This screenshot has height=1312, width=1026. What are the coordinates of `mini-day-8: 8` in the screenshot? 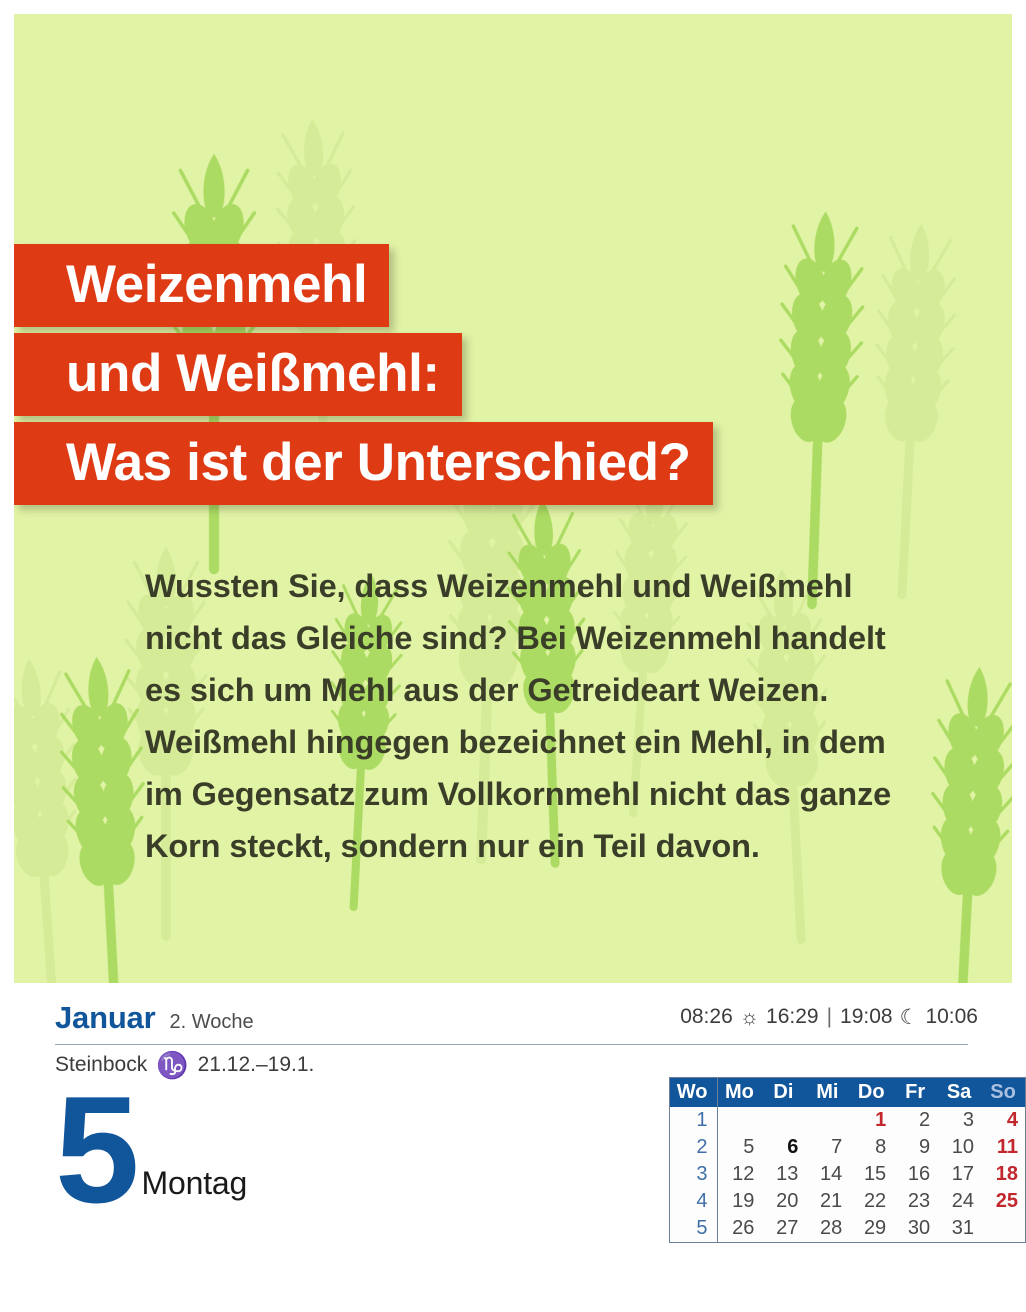 It's located at (881, 1147).